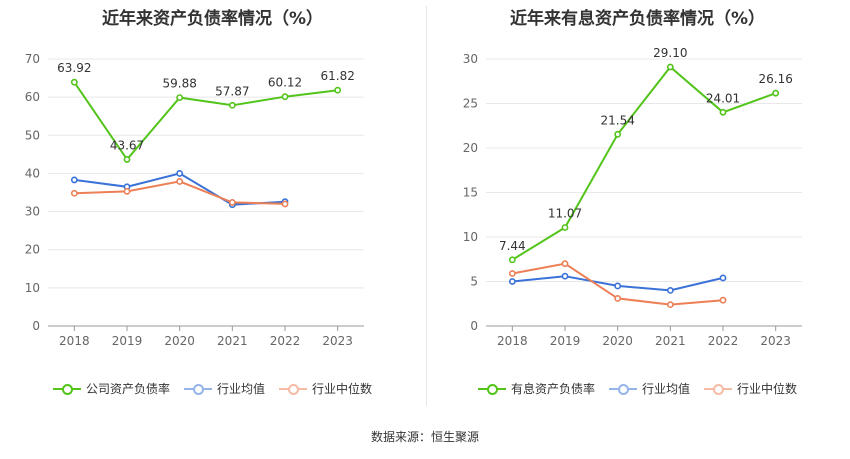  What do you see at coordinates (775, 79) in the screenshot?
I see `data-label: 26.16` at bounding box center [775, 79].